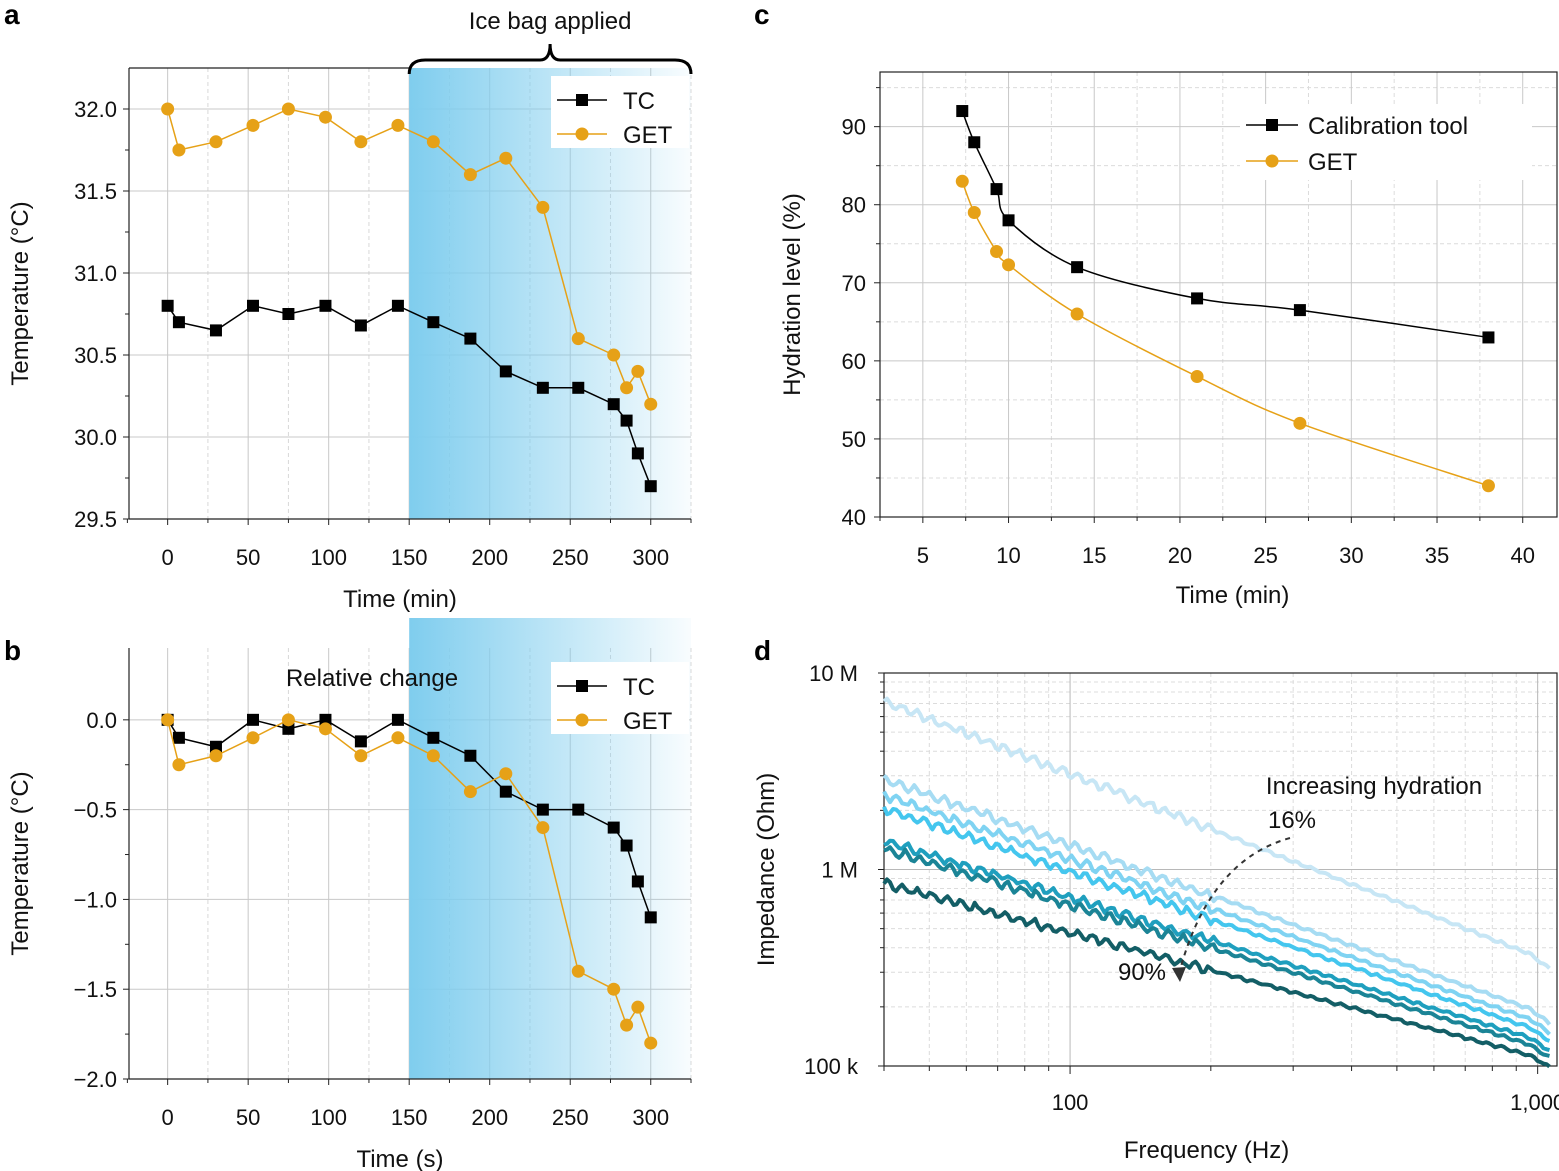 This screenshot has height=1171, width=1559. I want to click on x-tick-label: 10, so click(1008, 555).